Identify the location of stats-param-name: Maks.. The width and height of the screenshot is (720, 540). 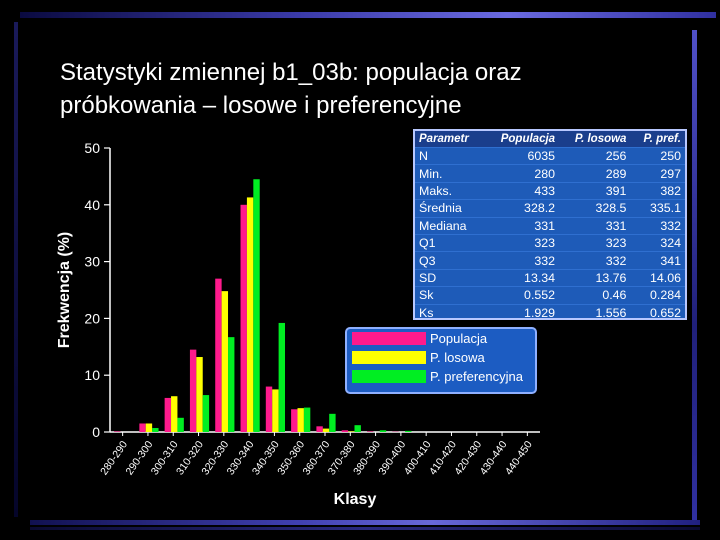
(450, 190).